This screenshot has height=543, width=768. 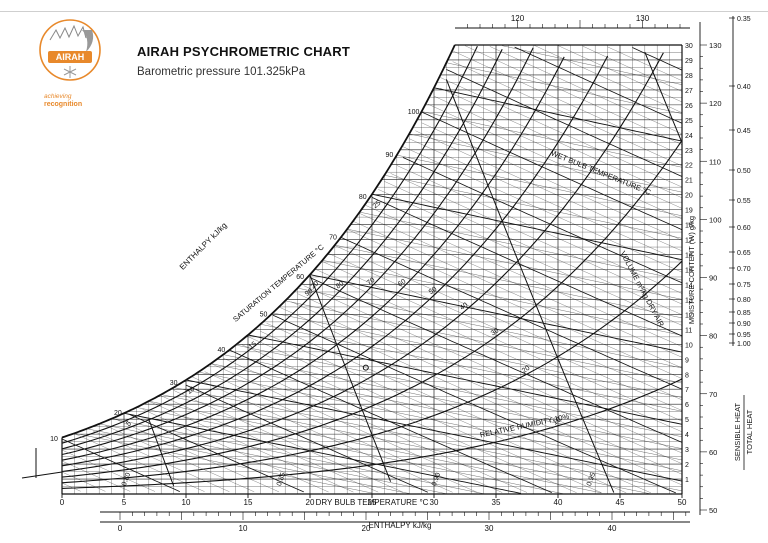 What do you see at coordinates (744, 171) in the screenshot?
I see `shr-tick-label: 0.50` at bounding box center [744, 171].